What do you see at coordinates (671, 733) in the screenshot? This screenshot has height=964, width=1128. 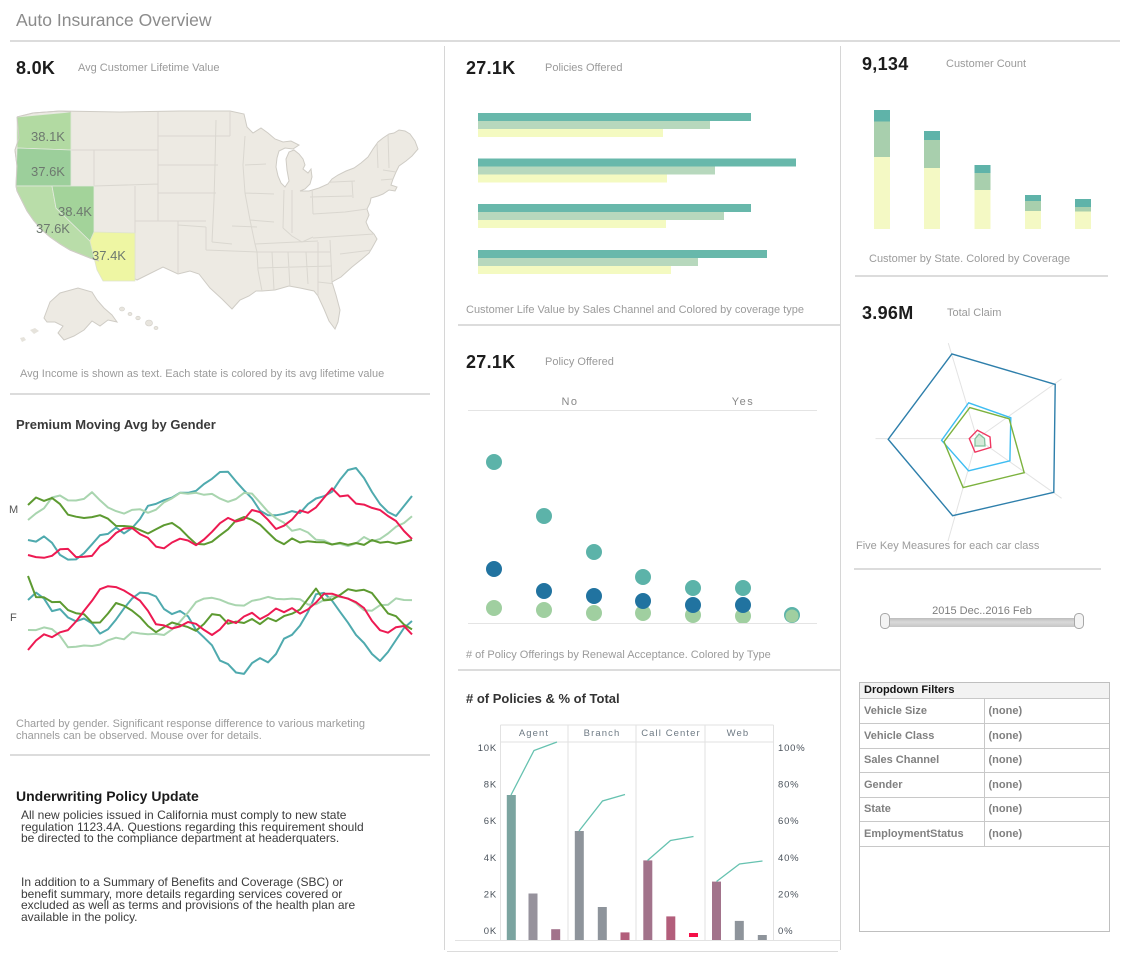 I see `svg-text: Call Center` at bounding box center [671, 733].